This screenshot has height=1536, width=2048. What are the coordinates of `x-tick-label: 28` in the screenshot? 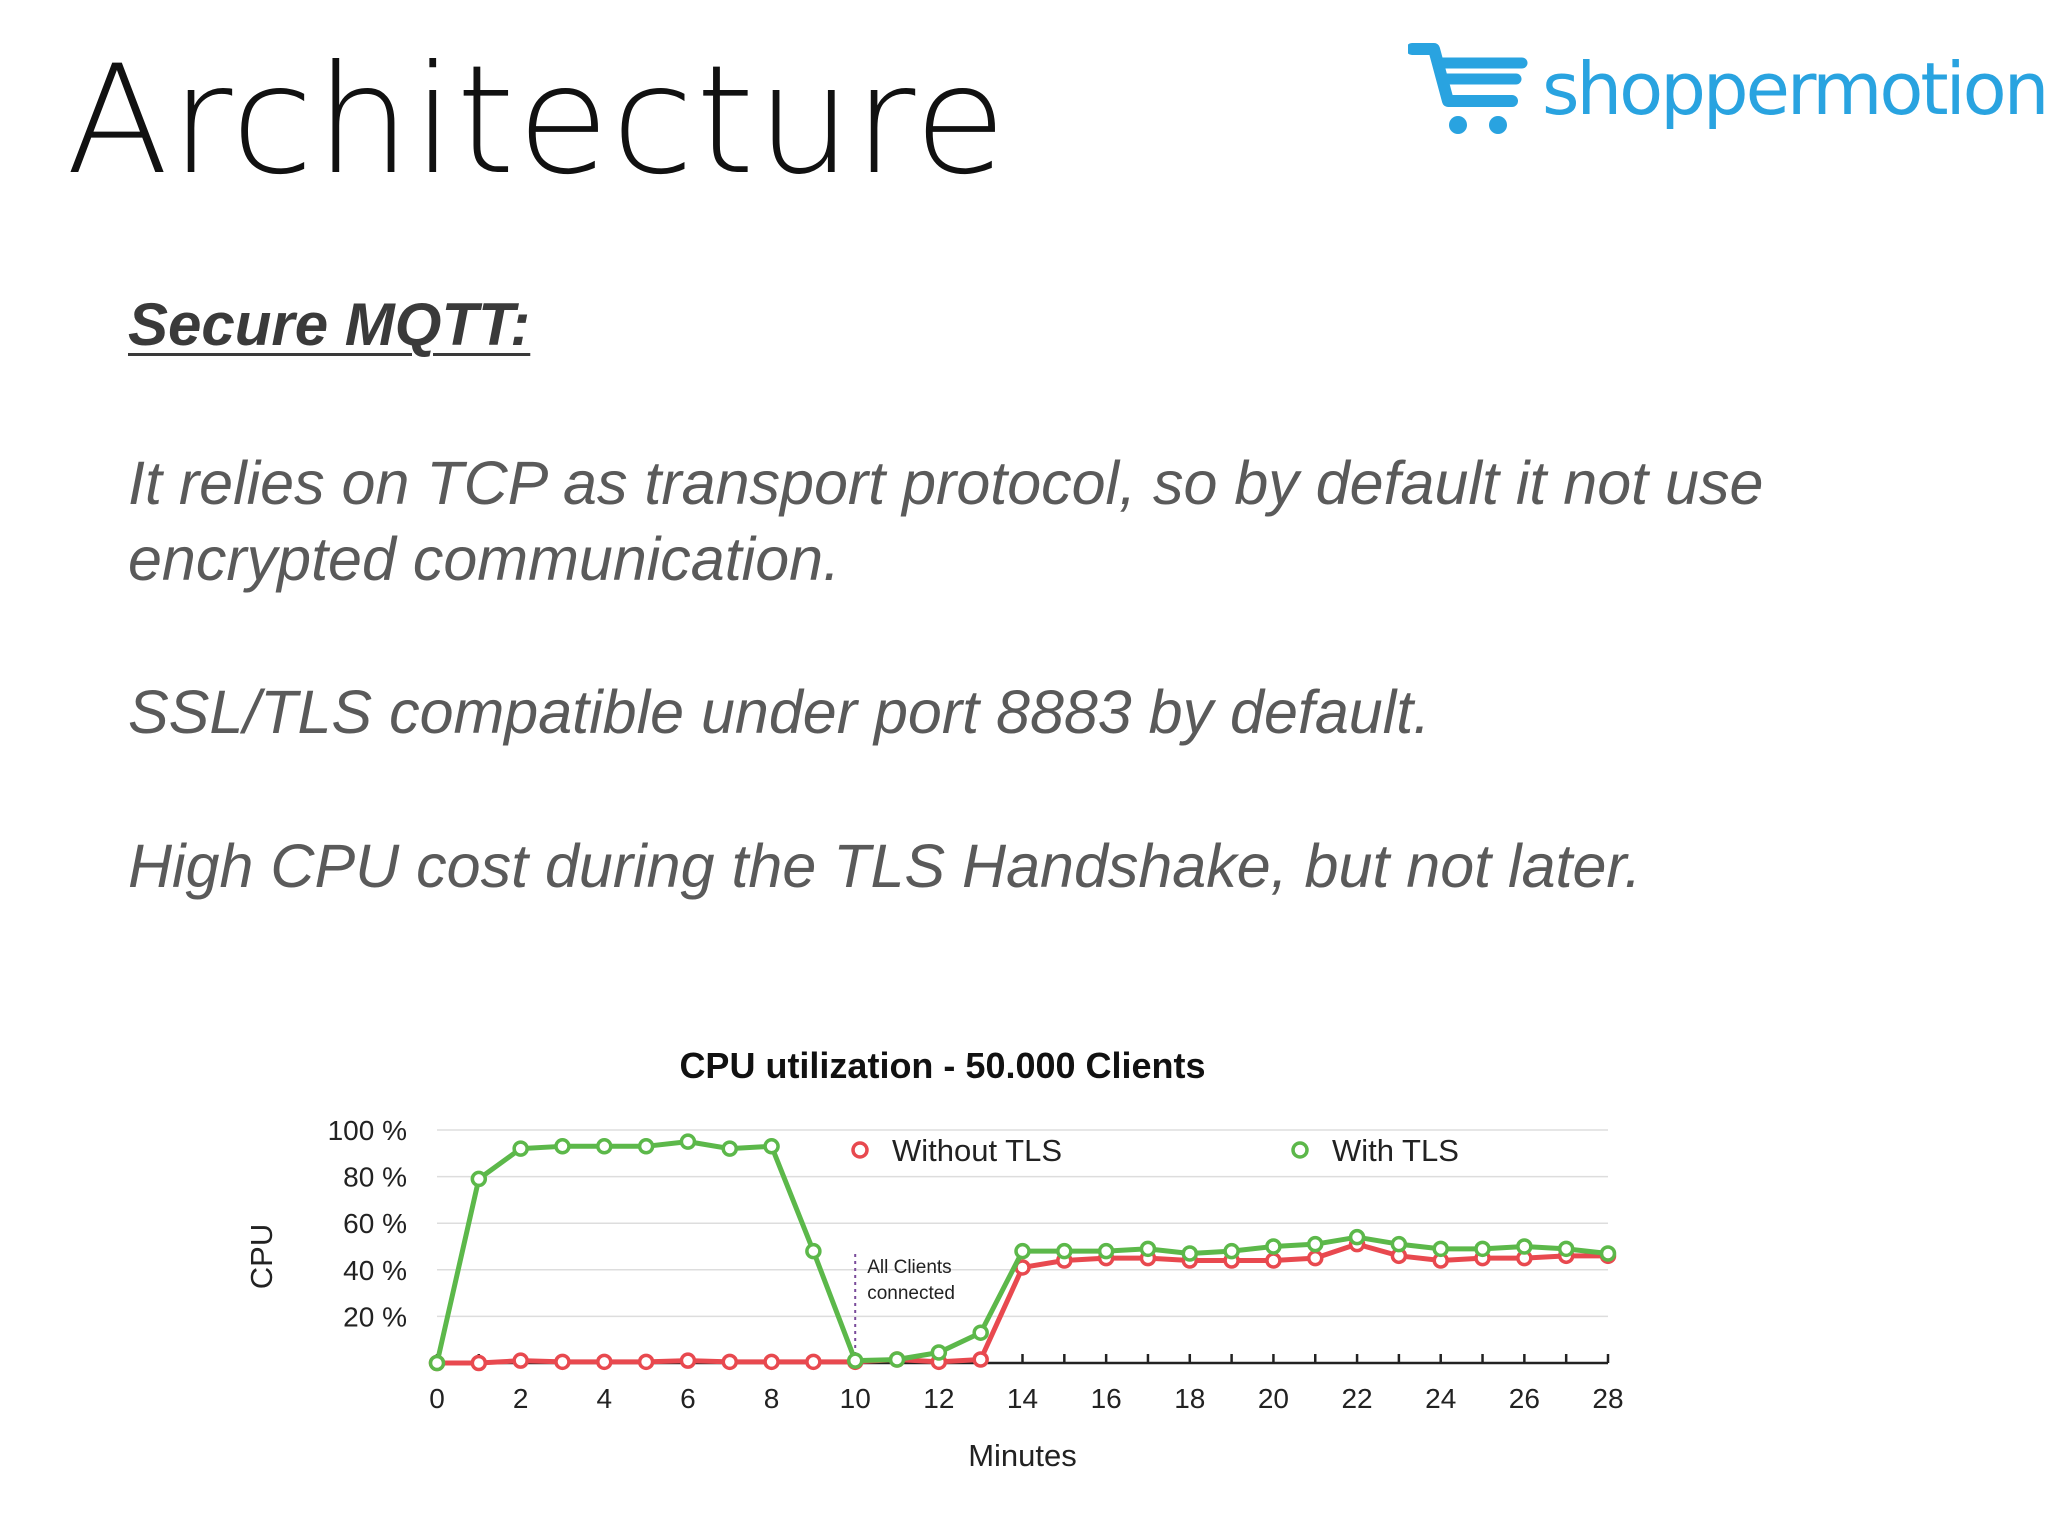 It's located at (1607, 1398).